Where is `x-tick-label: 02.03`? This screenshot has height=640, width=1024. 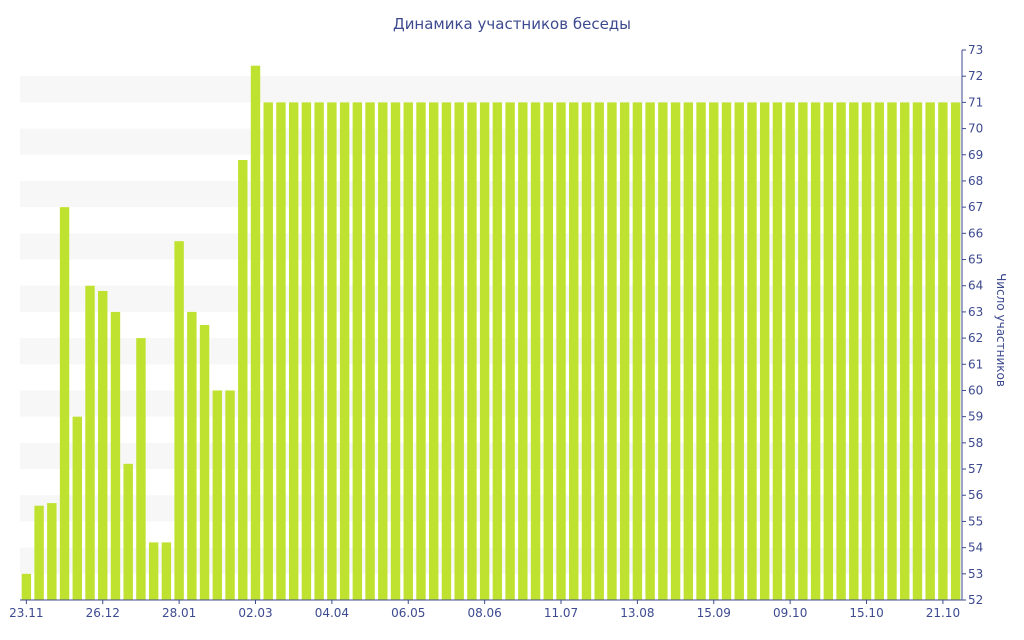
x-tick-label: 02.03 is located at coordinates (255, 613).